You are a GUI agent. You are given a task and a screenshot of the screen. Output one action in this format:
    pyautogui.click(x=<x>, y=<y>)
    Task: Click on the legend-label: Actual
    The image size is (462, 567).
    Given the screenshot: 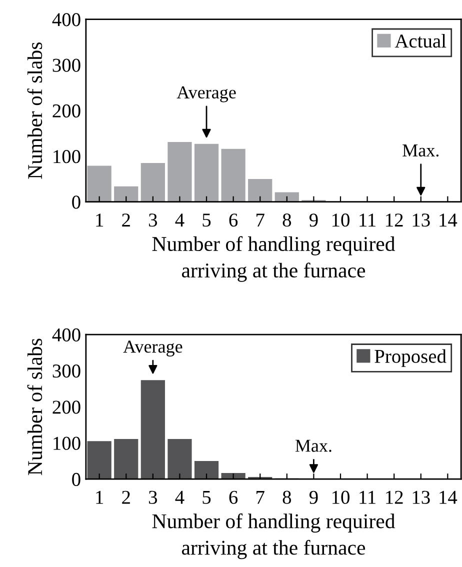 What is the action you would take?
    pyautogui.click(x=420, y=41)
    